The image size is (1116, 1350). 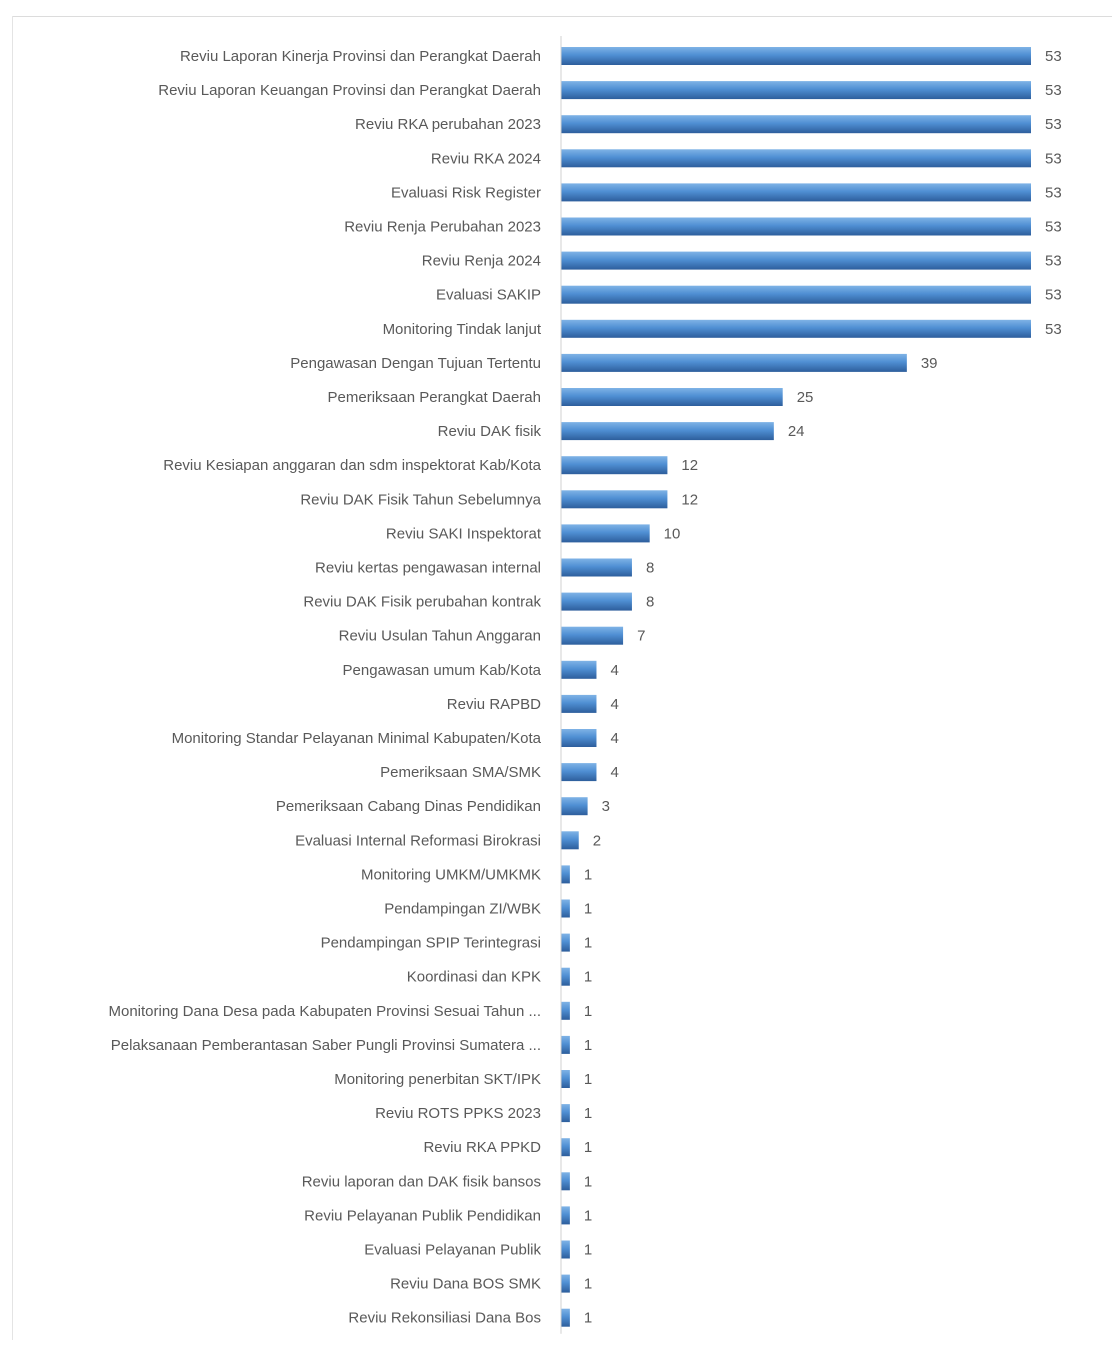 What do you see at coordinates (462, 909) in the screenshot?
I see `category-label: Pendampingan ZI/WBK` at bounding box center [462, 909].